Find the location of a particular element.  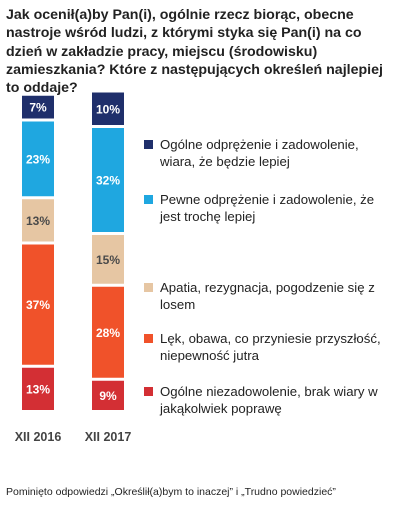

bar-value-label: 15% is located at coordinates (108, 260).